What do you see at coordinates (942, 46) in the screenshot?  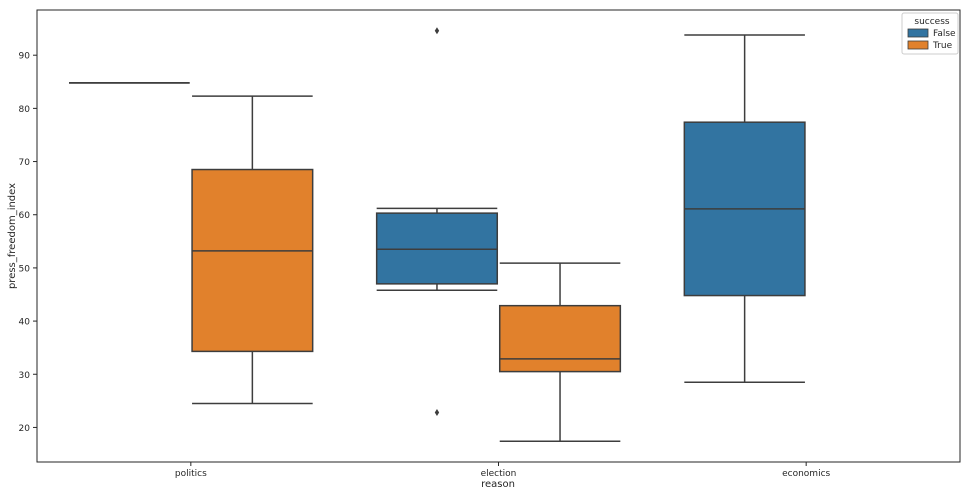 I see `legend-label-true: True` at bounding box center [942, 46].